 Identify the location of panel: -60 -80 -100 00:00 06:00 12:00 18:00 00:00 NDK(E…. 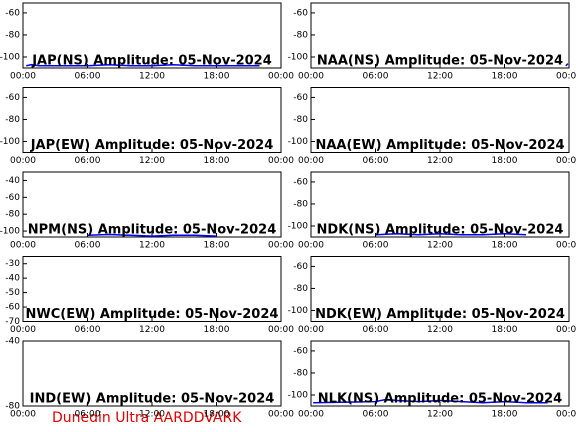
(432, 295).